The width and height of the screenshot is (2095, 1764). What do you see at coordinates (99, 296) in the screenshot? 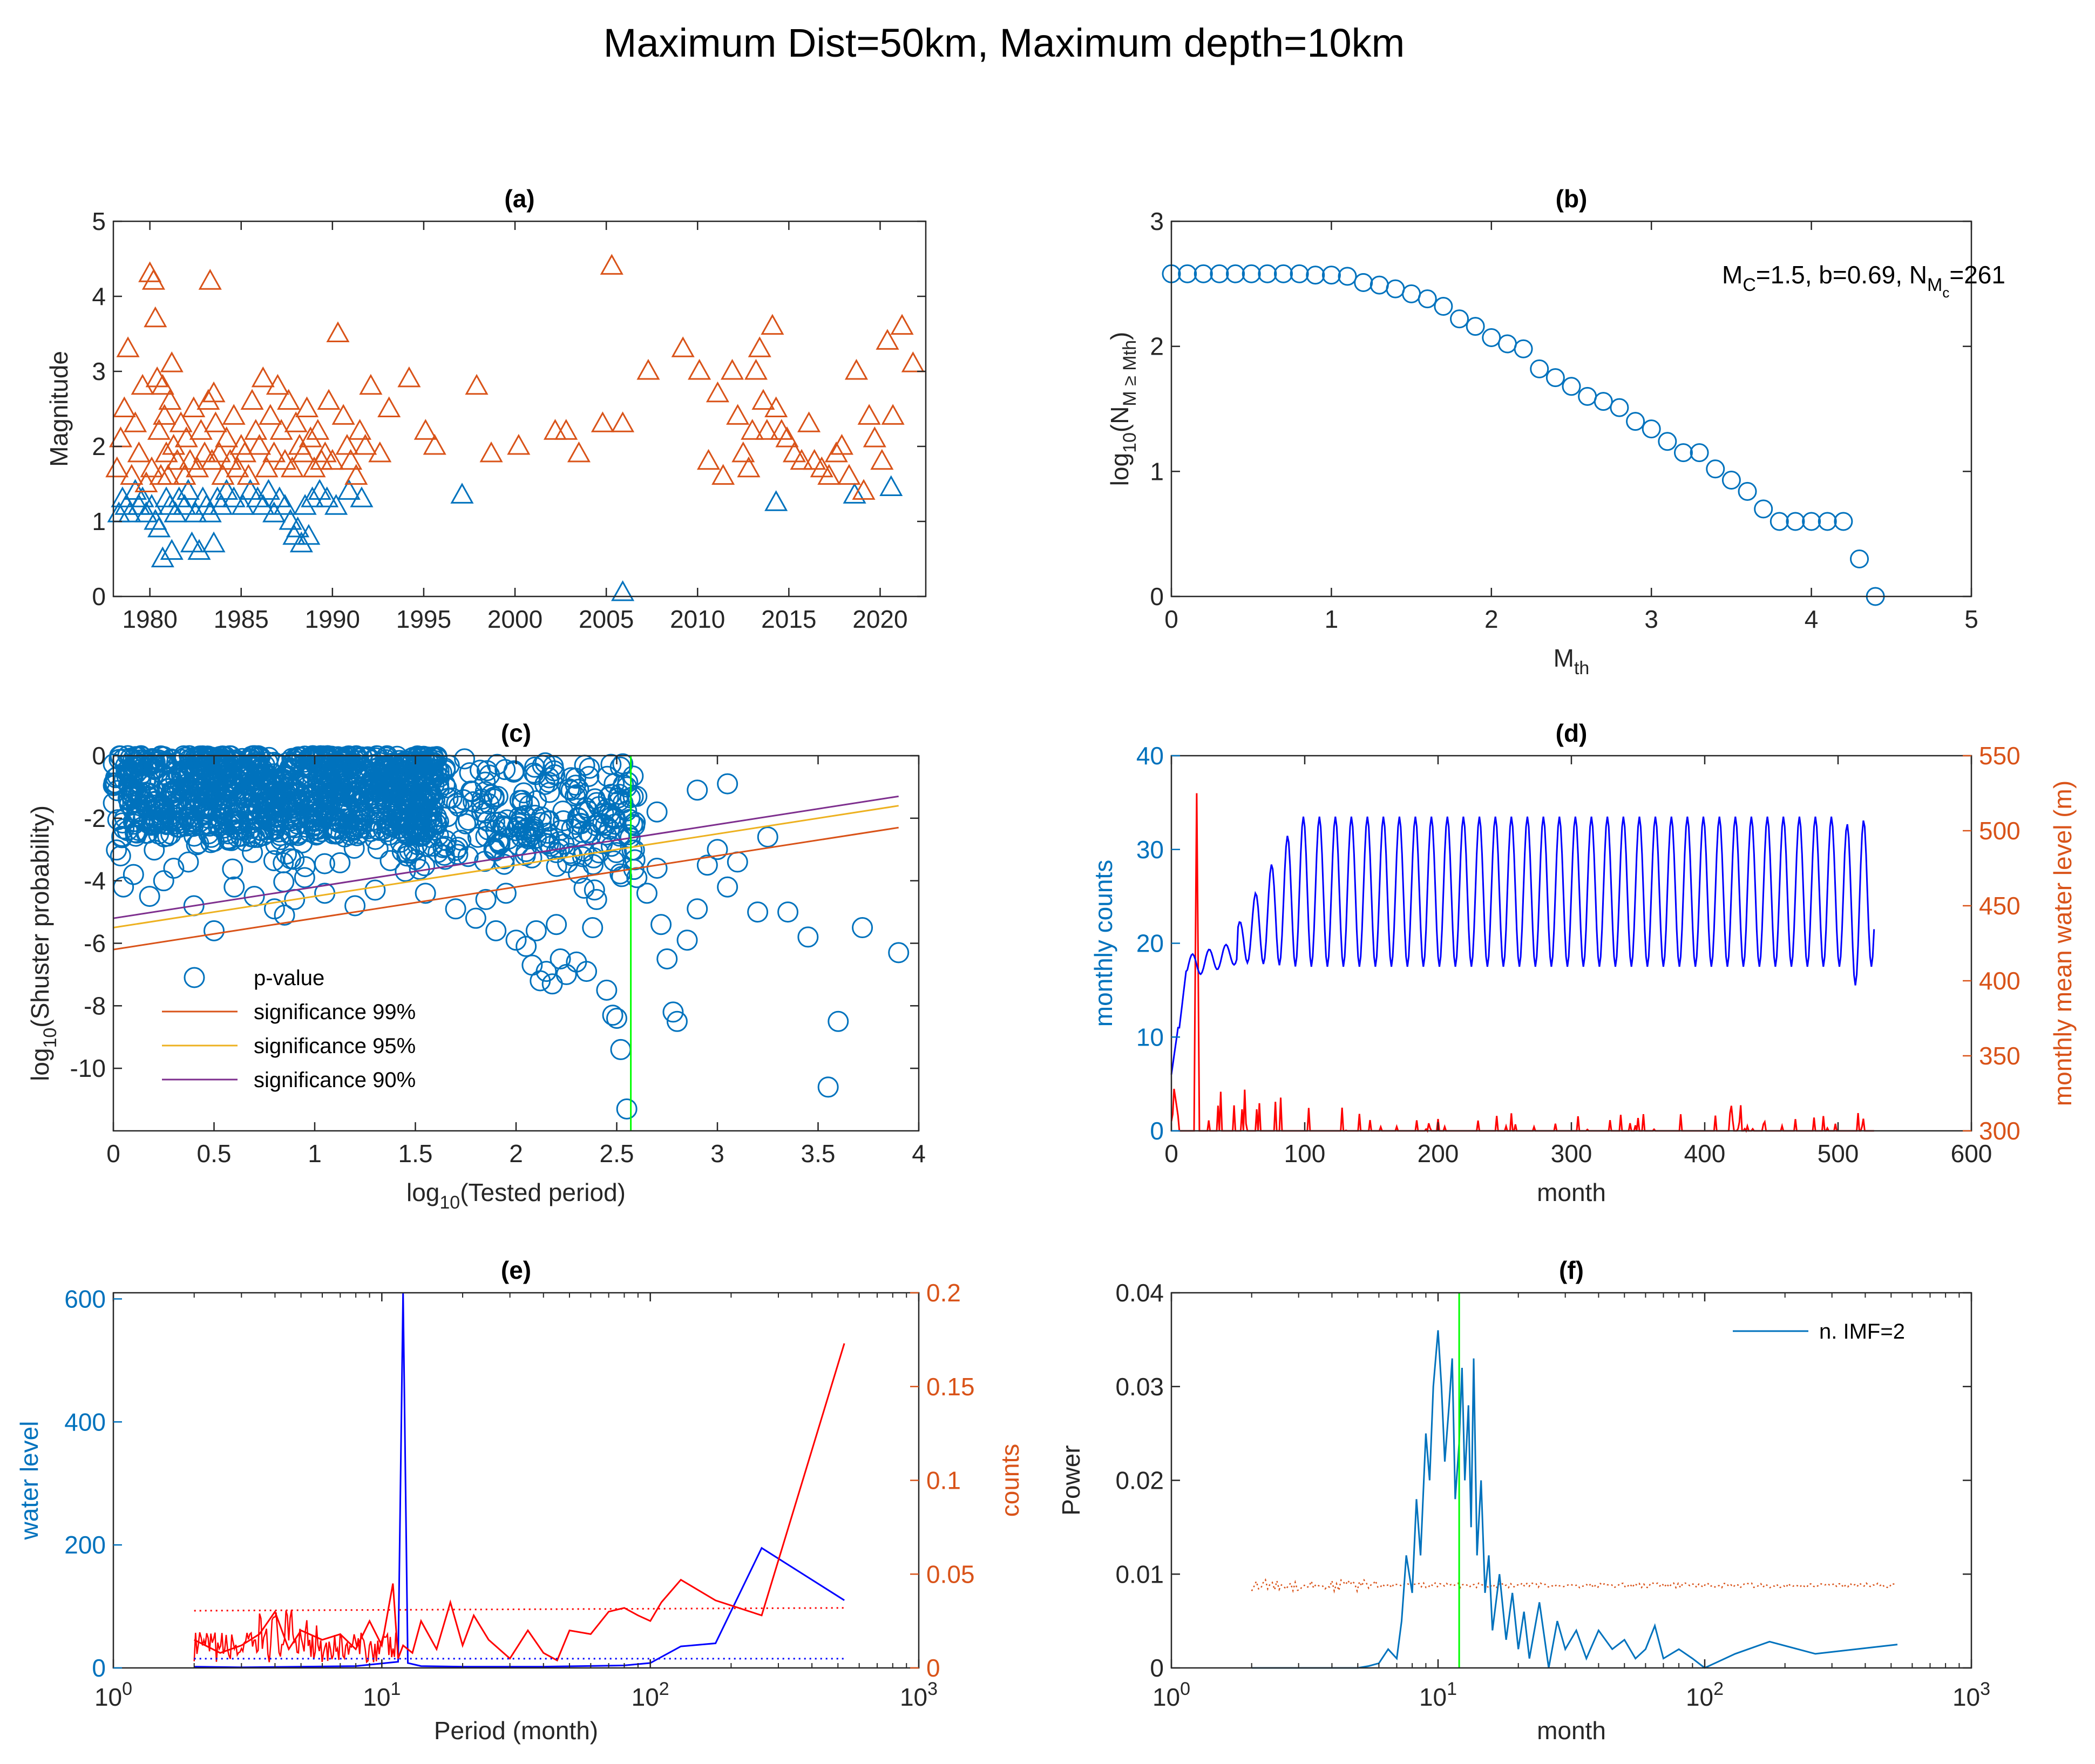
I see `y-tick-label: 4` at bounding box center [99, 296].